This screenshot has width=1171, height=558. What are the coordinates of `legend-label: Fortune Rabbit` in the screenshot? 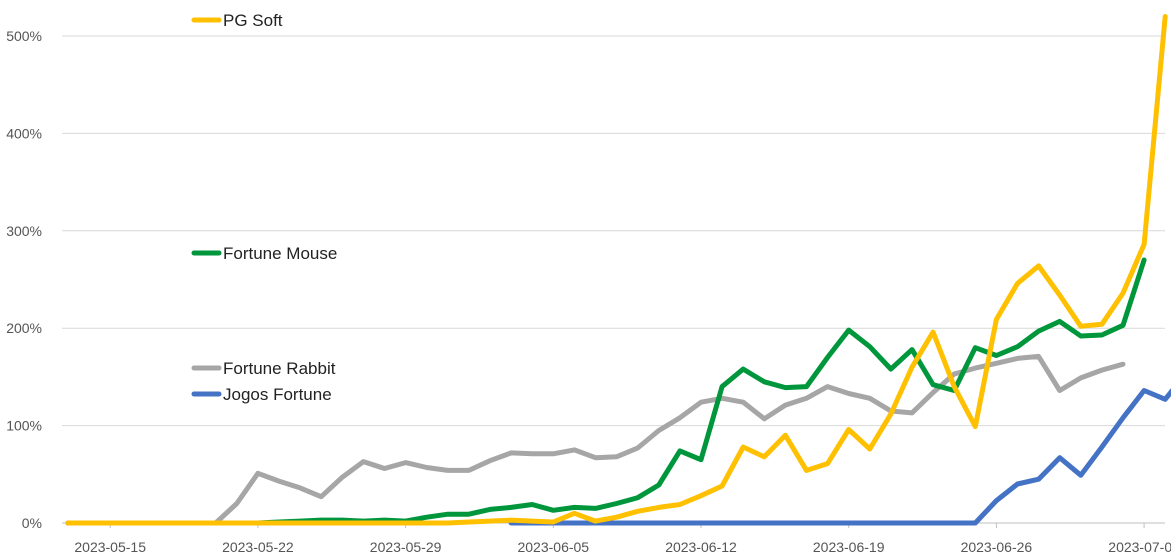 It's located at (279, 368).